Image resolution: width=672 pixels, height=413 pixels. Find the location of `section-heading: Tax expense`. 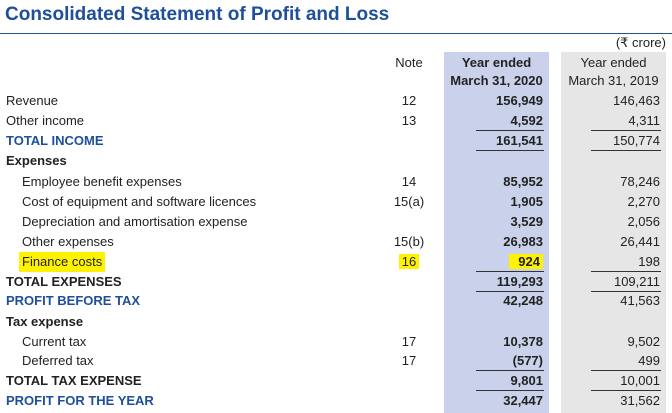

section-heading: Tax expense is located at coordinates (45, 321).